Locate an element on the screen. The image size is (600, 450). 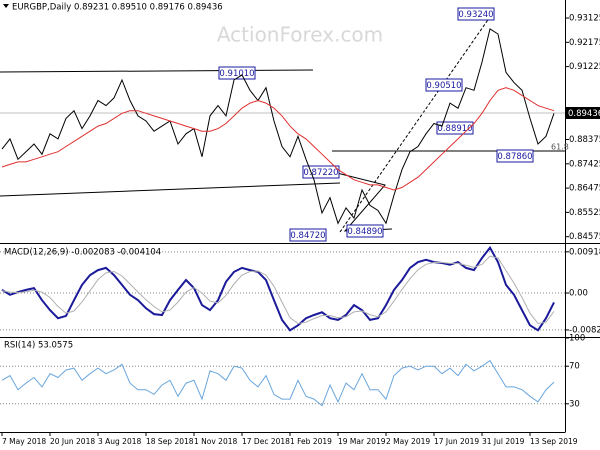
fib-label: 61.8 is located at coordinates (560, 147).